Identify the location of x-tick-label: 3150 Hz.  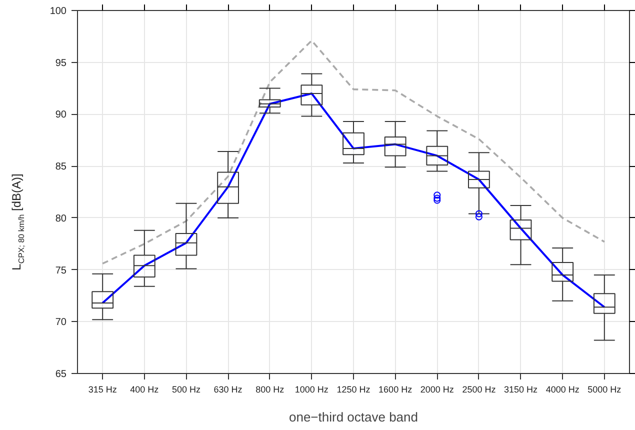
(521, 389).